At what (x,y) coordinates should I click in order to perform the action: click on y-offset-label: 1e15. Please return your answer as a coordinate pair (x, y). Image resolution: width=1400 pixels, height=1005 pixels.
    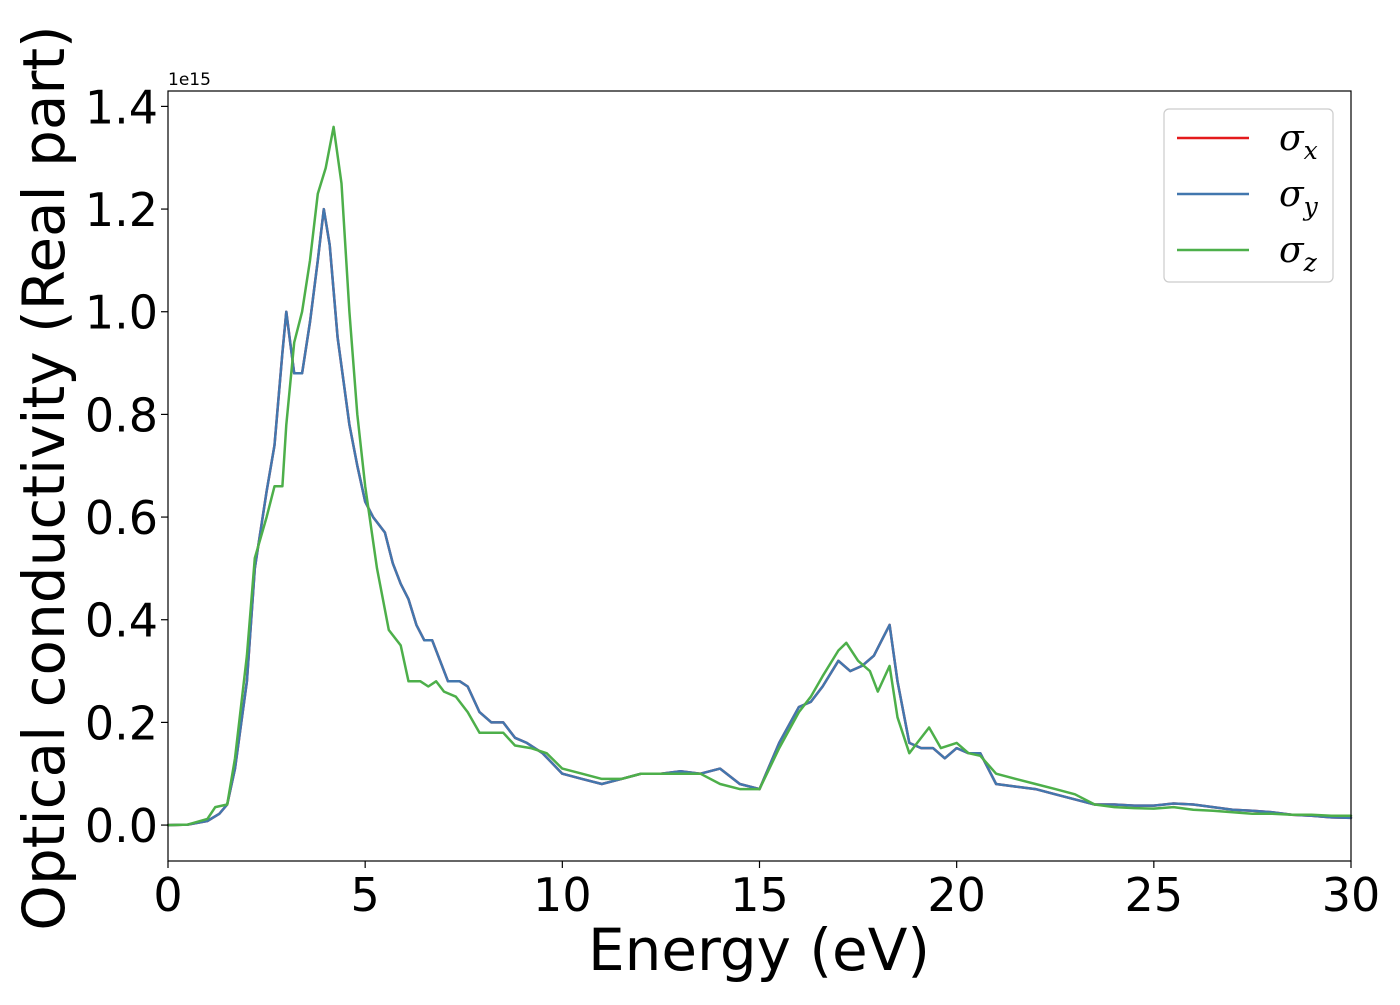
    Looking at the image, I should click on (189, 80).